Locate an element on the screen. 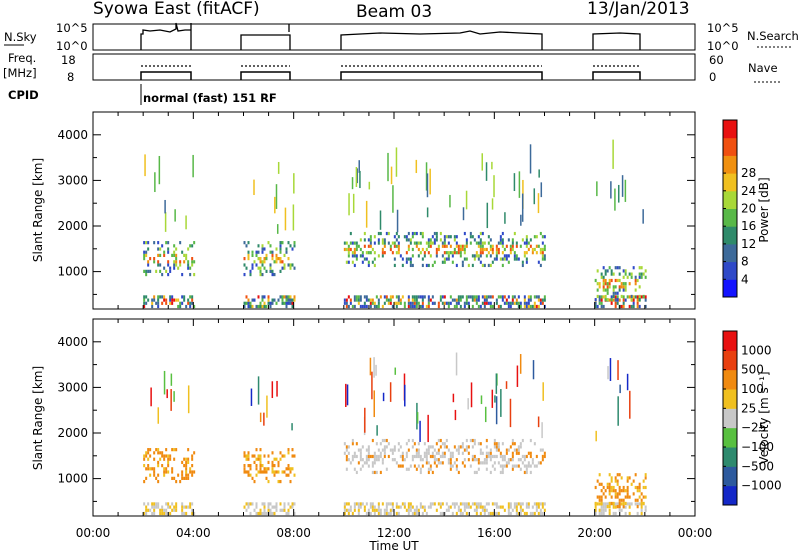 Image resolution: width=800 pixels, height=554 pixels. x-tick-label: 16:00 is located at coordinates (494, 533).